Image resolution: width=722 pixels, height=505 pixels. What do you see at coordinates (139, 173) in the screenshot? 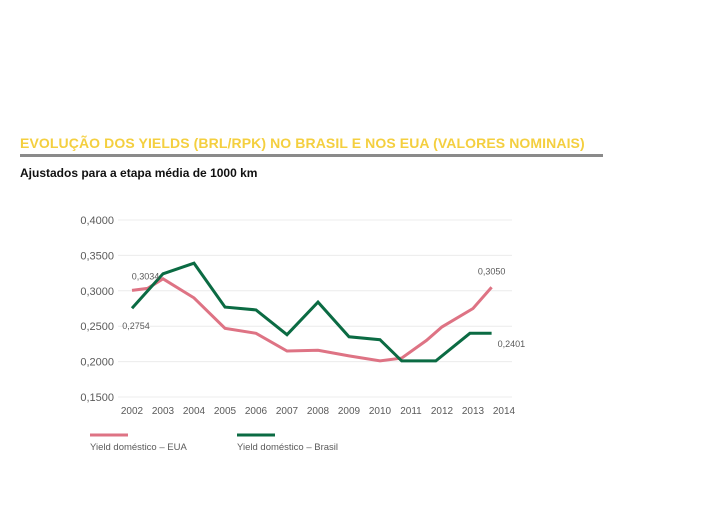
I see `chart-subtitle: Ajustados para a etapa média de 1000 km` at bounding box center [139, 173].